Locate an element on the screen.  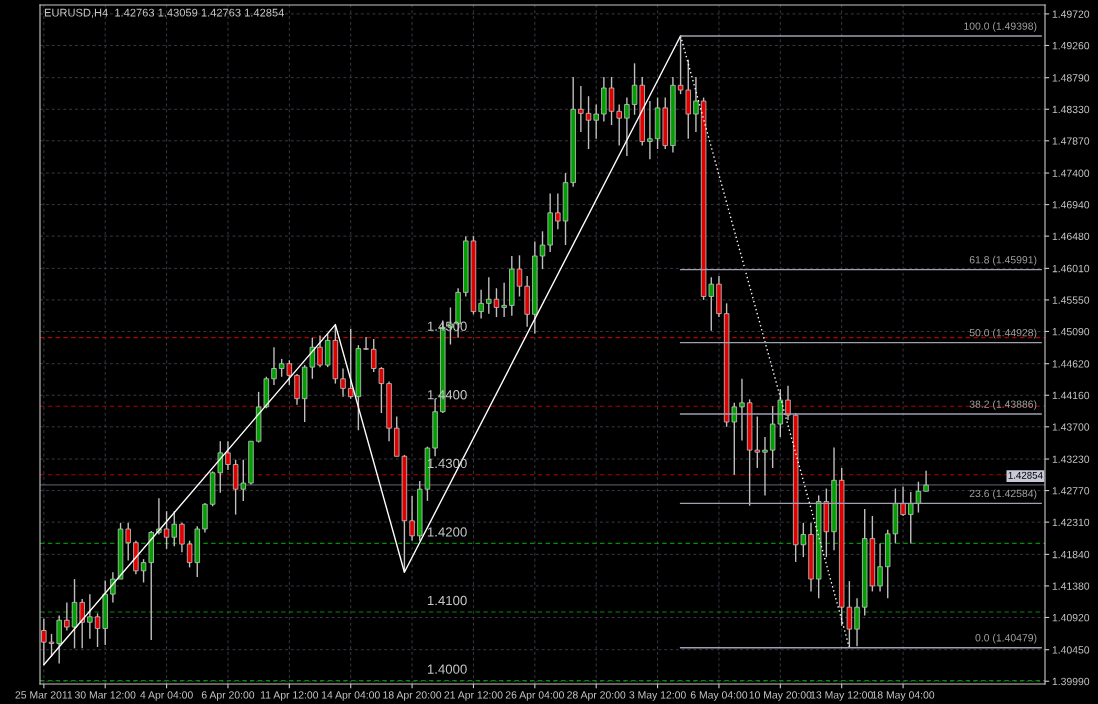
y-tick-label: 1.49720 is located at coordinates (1071, 14).